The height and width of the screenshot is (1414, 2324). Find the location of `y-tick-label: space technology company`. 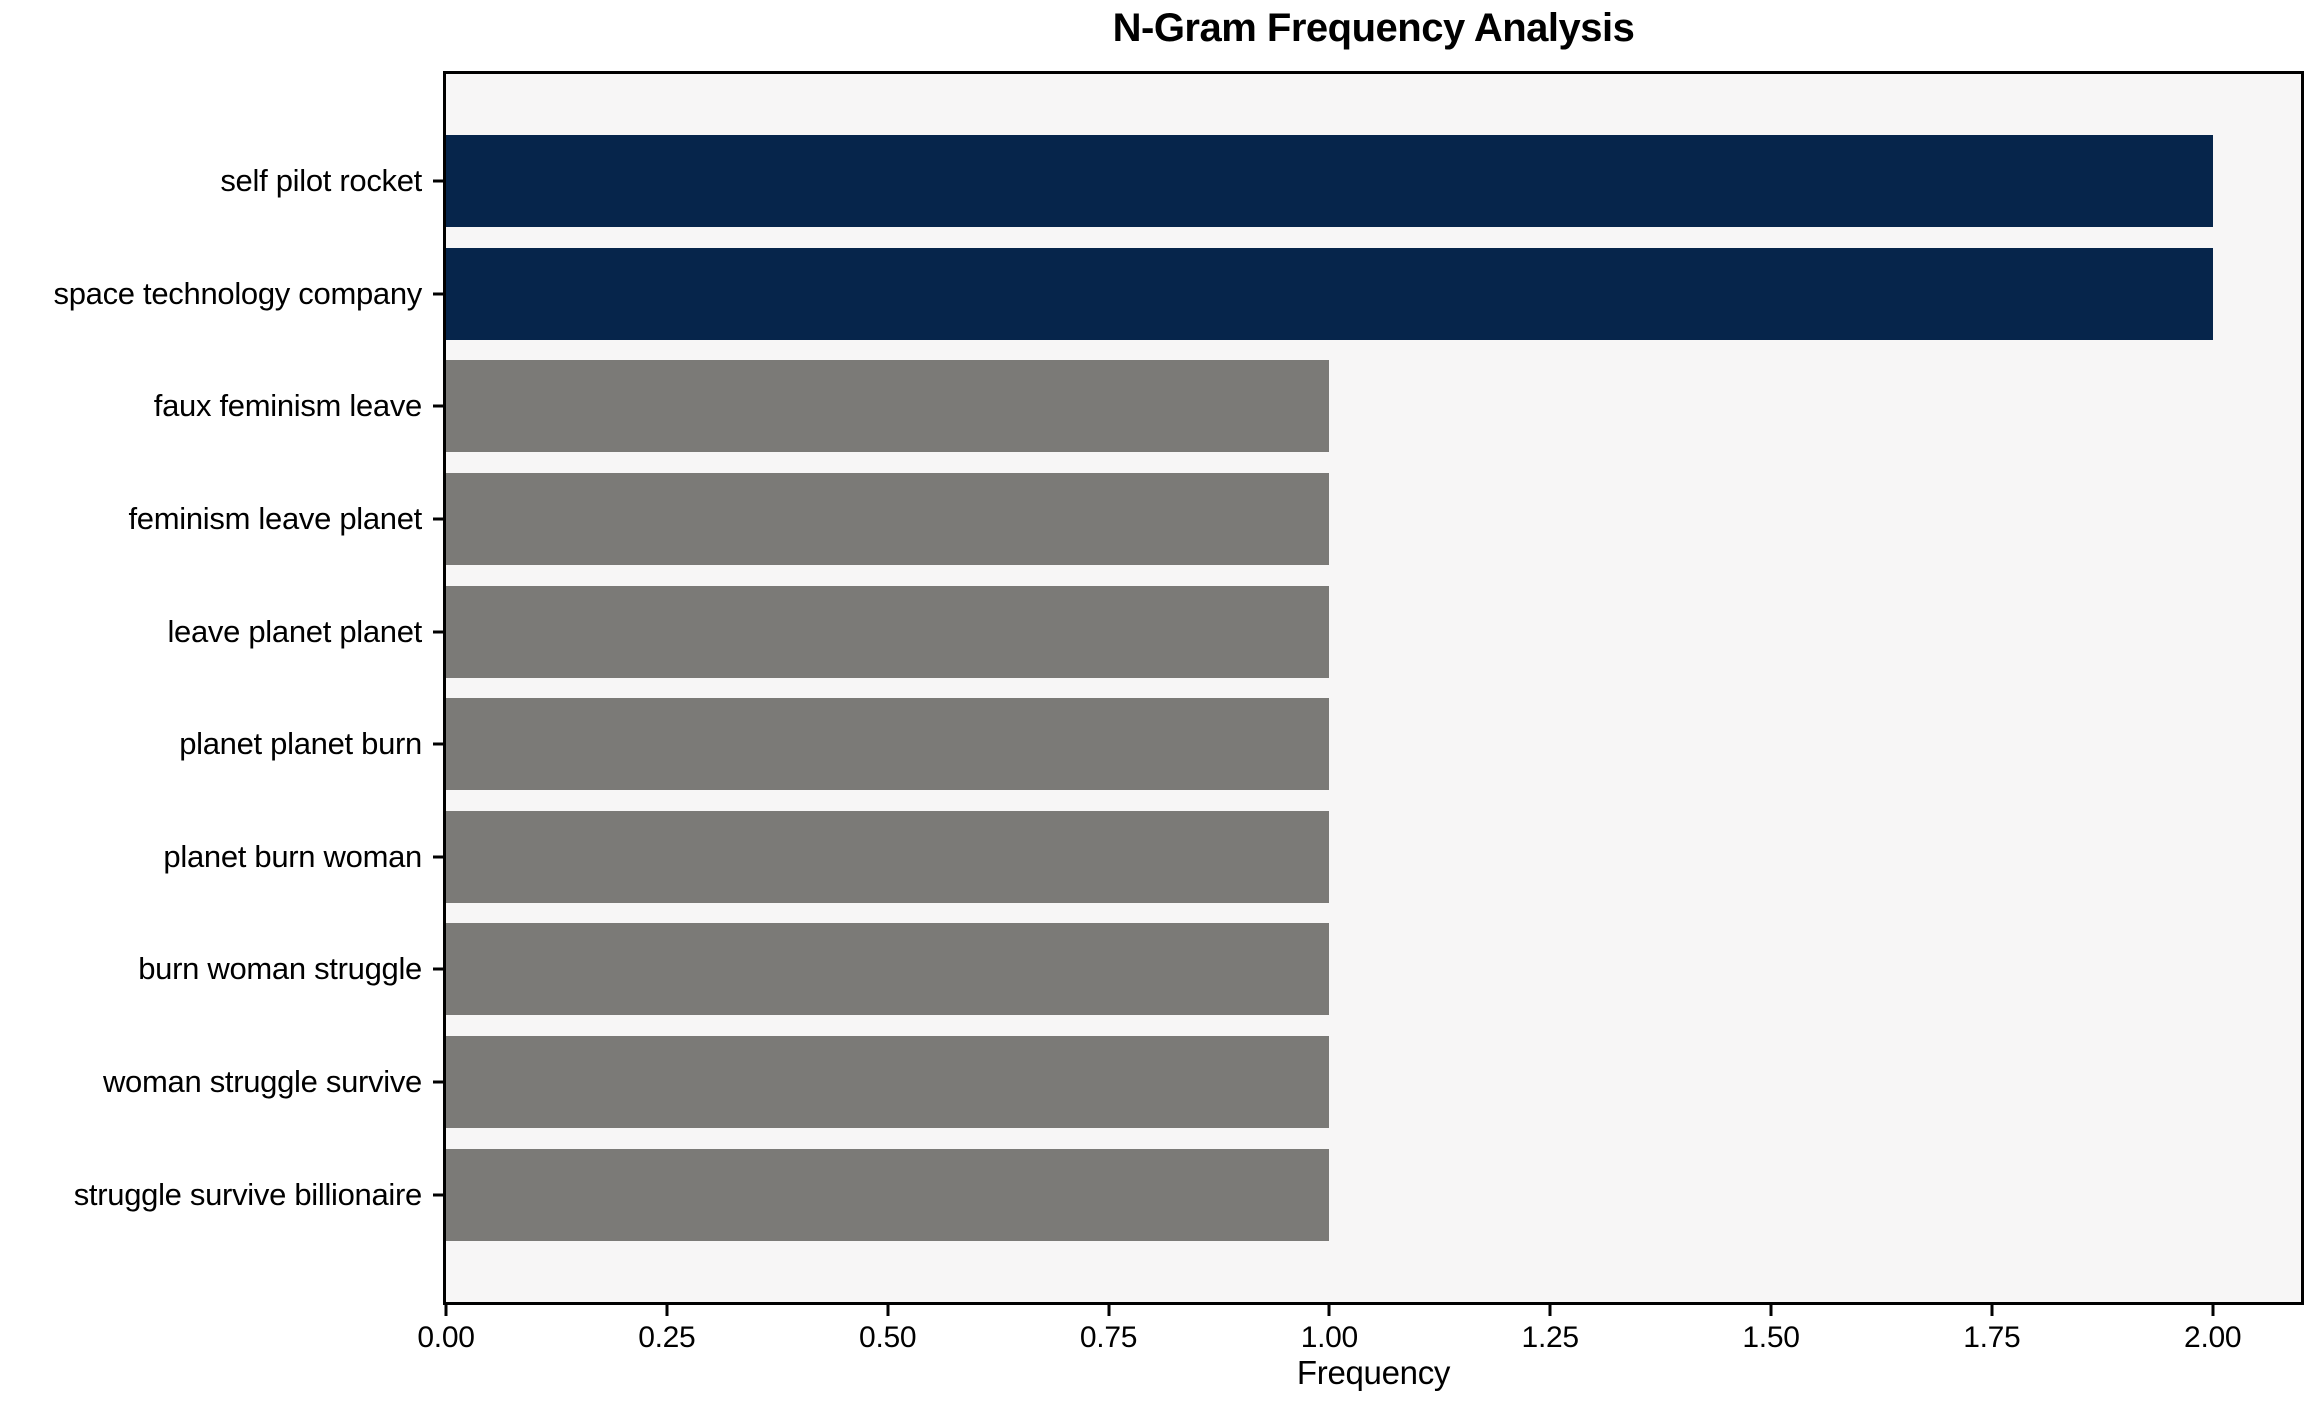

y-tick-label: space technology company is located at coordinates (238, 293).